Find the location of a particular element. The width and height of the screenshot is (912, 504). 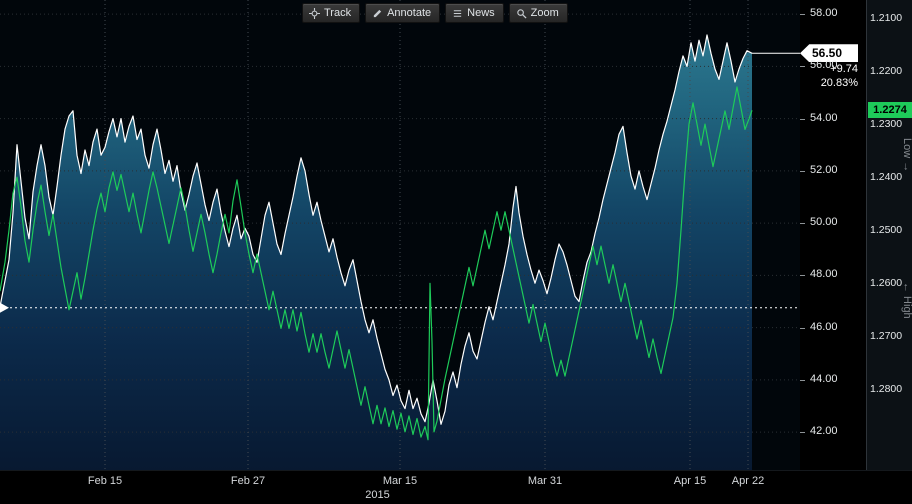

axis-high-indicator: ← High is located at coordinates (906, 300).